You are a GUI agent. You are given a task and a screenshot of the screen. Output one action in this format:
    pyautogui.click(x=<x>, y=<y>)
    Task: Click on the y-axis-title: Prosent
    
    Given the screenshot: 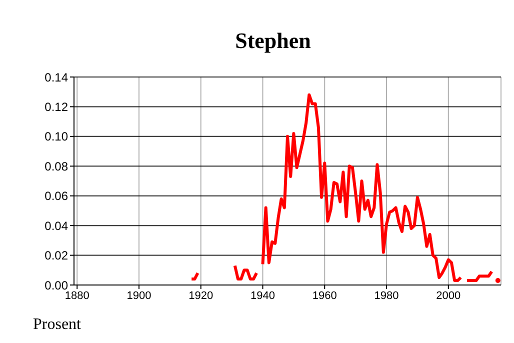 What is the action you would take?
    pyautogui.click(x=57, y=325)
    